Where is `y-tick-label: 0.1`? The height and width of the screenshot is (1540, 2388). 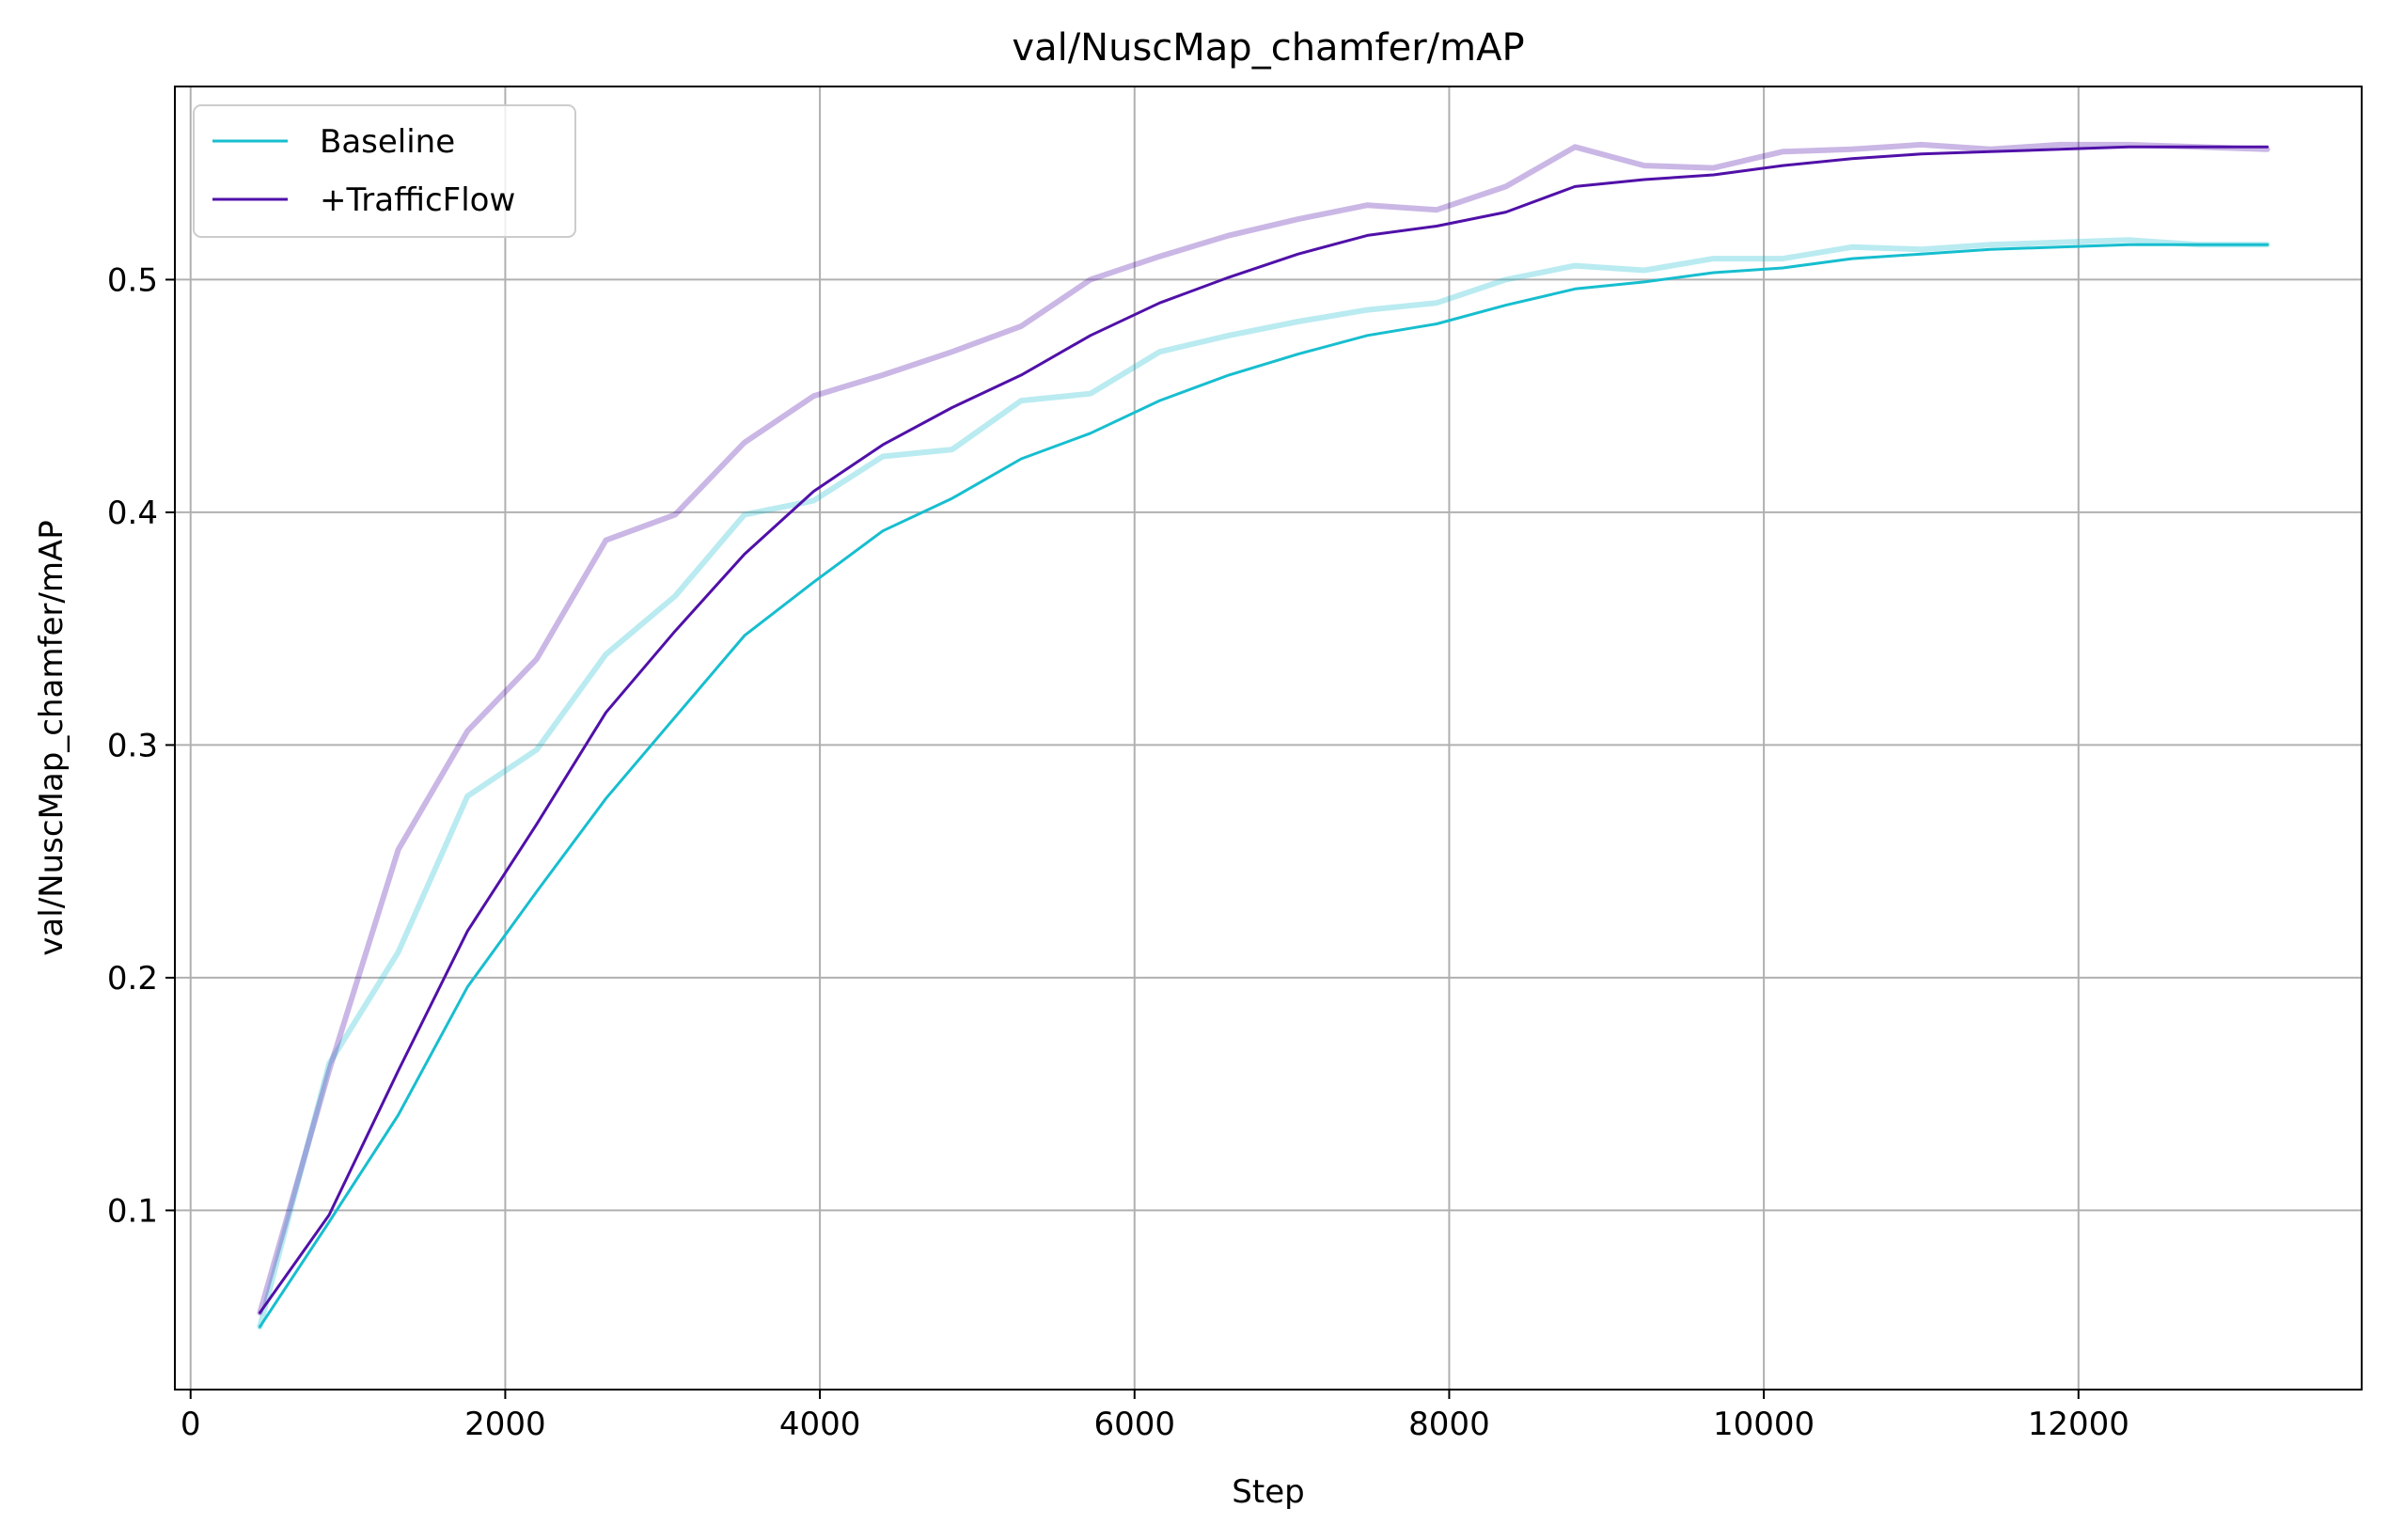
y-tick-label: 0.1 is located at coordinates (132, 1211).